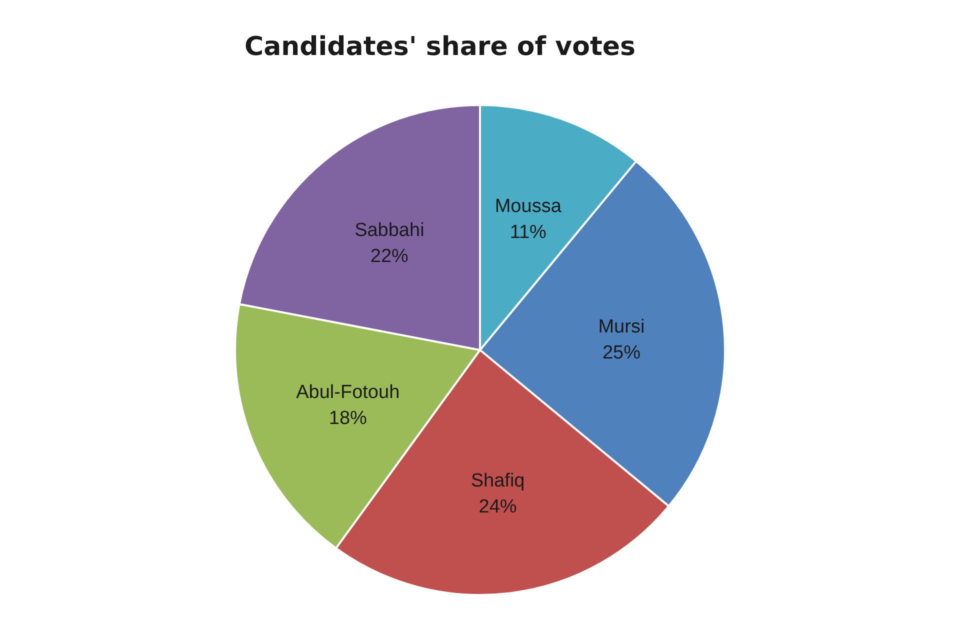 The image size is (960, 630). Describe the element at coordinates (389, 231) in the screenshot. I see `slice-label: Sabbahi` at that location.